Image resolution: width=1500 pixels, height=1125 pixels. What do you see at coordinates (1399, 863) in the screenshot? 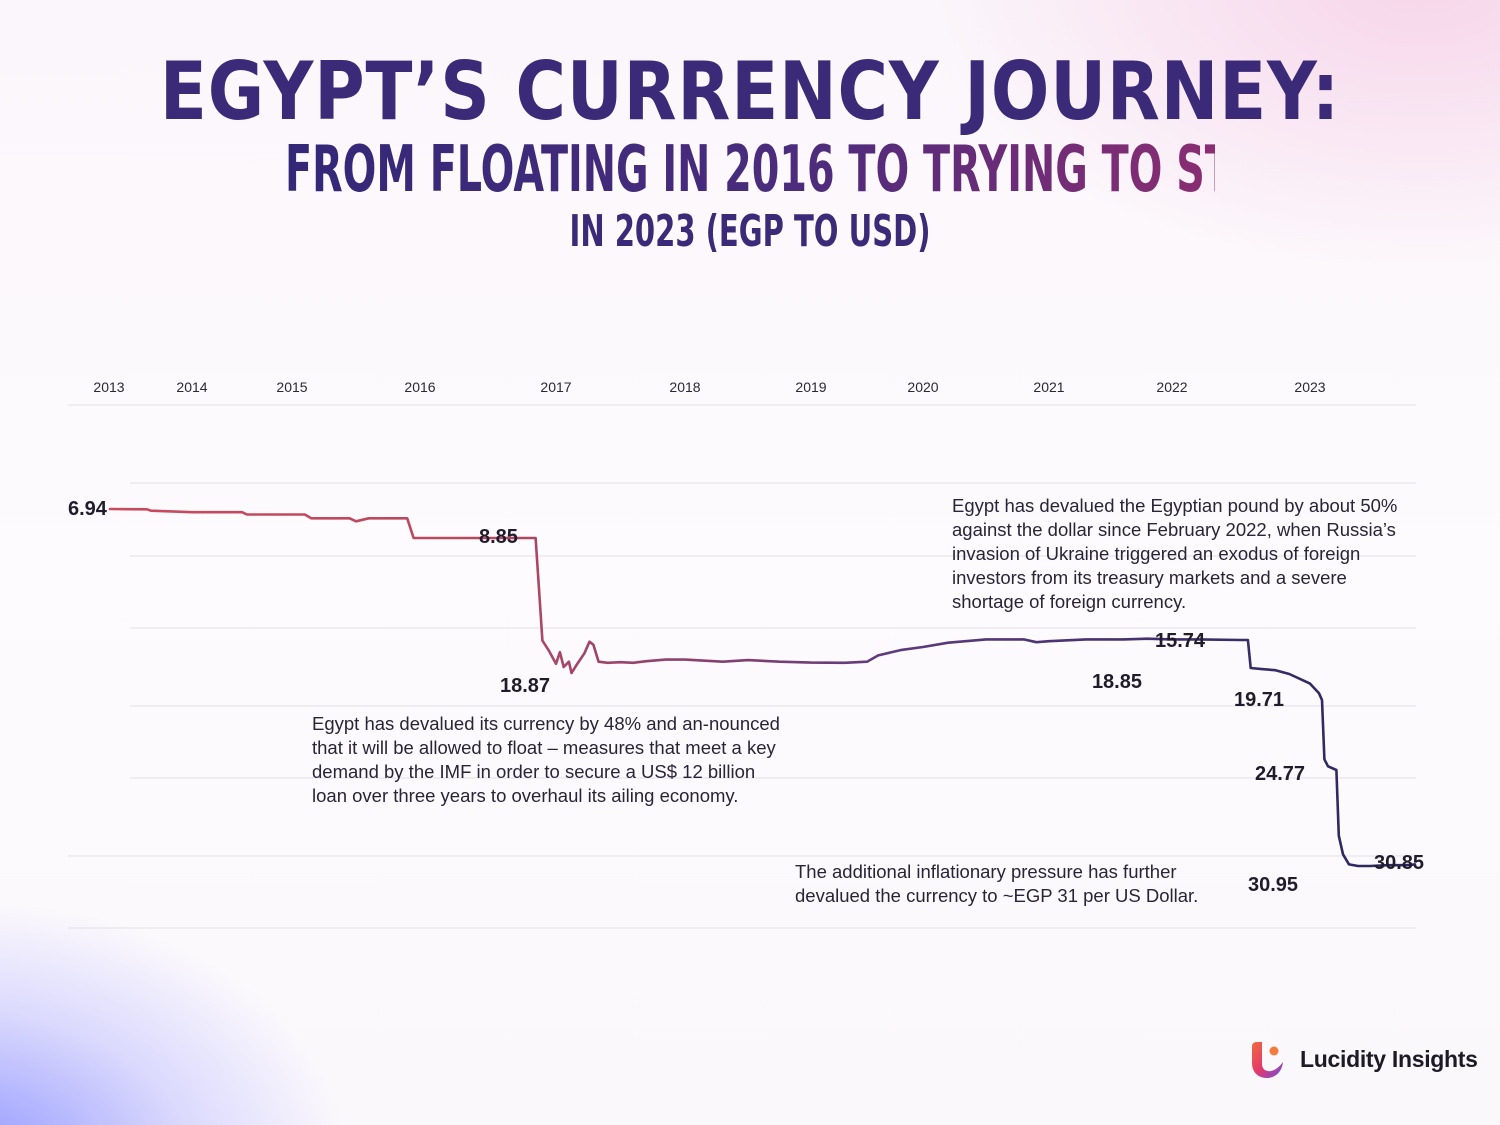
I see `data-label-30-85: 30.85` at bounding box center [1399, 863].